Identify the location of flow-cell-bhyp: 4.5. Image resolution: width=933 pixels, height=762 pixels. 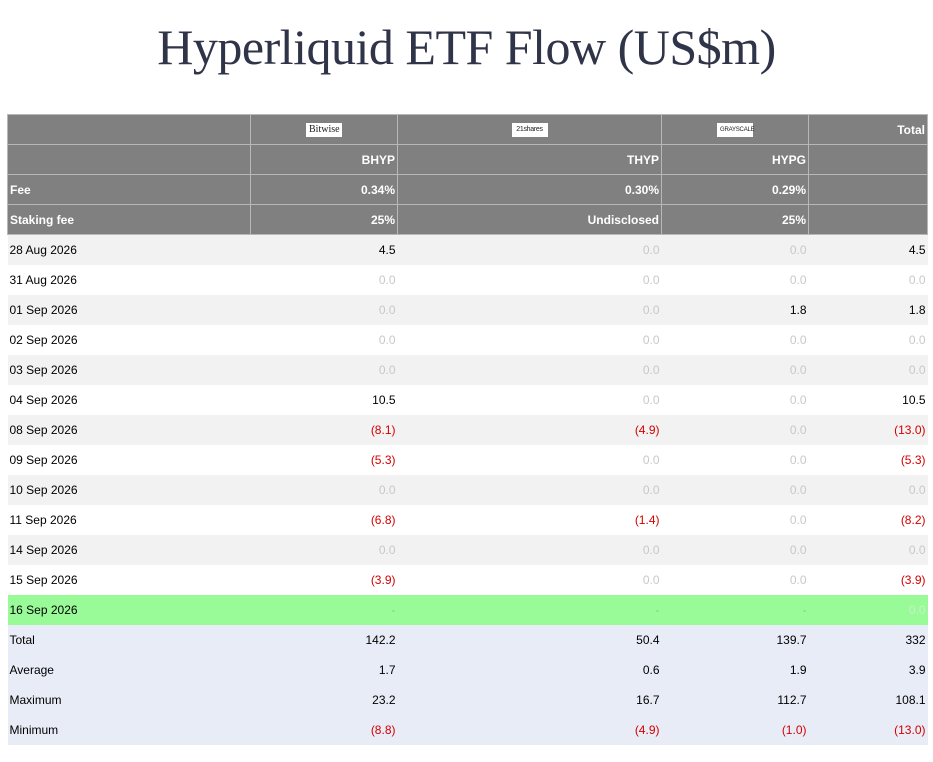
(324, 249).